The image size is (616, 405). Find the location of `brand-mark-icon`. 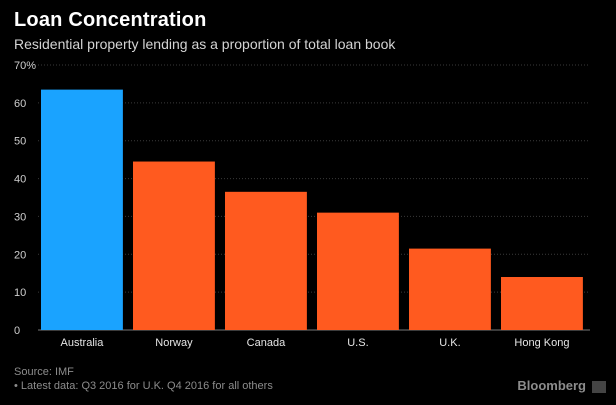

brand-mark-icon is located at coordinates (599, 387).